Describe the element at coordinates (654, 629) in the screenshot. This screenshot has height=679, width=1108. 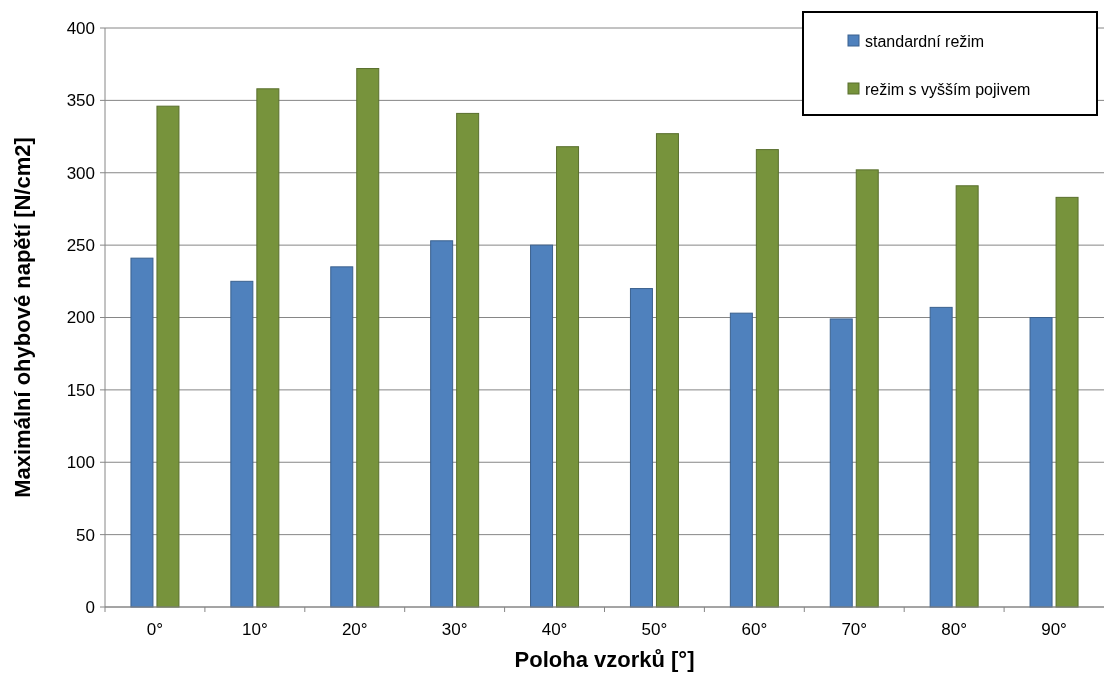
I see `x-tick-label: 50°` at that location.